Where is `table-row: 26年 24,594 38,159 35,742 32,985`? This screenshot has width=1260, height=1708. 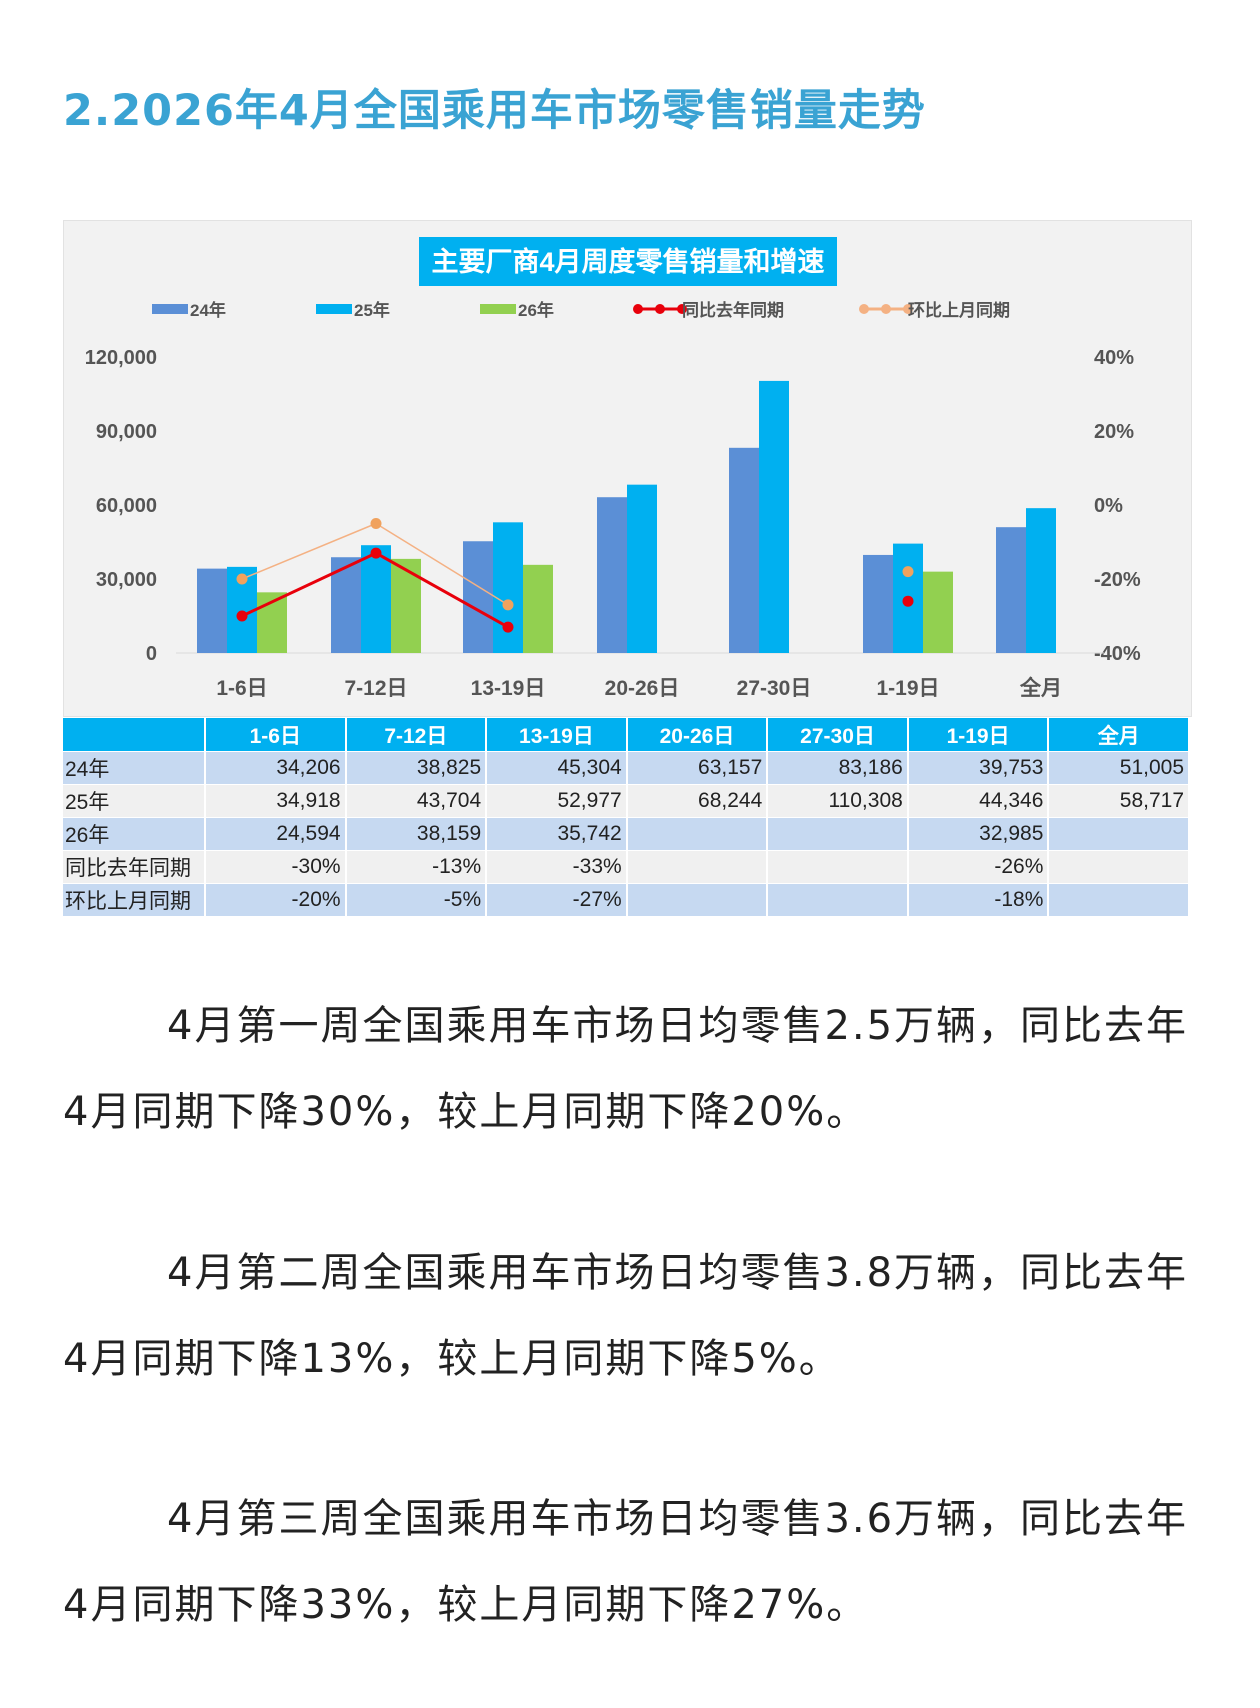
table-row: 26年 24,594 38,159 35,742 32,985 is located at coordinates (625, 834).